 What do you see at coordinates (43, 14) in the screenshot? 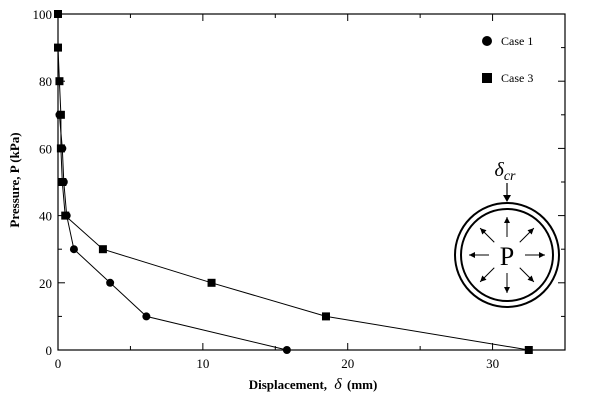
I see `y-tick-label: 100` at bounding box center [43, 14].